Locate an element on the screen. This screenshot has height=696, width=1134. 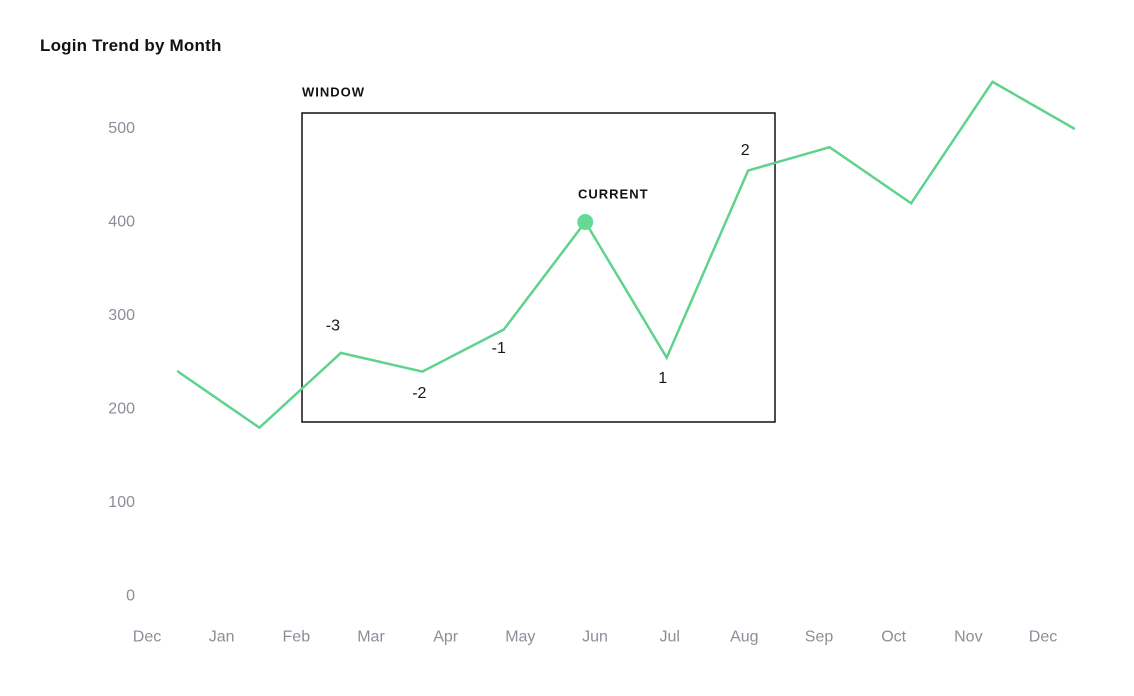
x-axis-month-label: Jan is located at coordinates (222, 637).